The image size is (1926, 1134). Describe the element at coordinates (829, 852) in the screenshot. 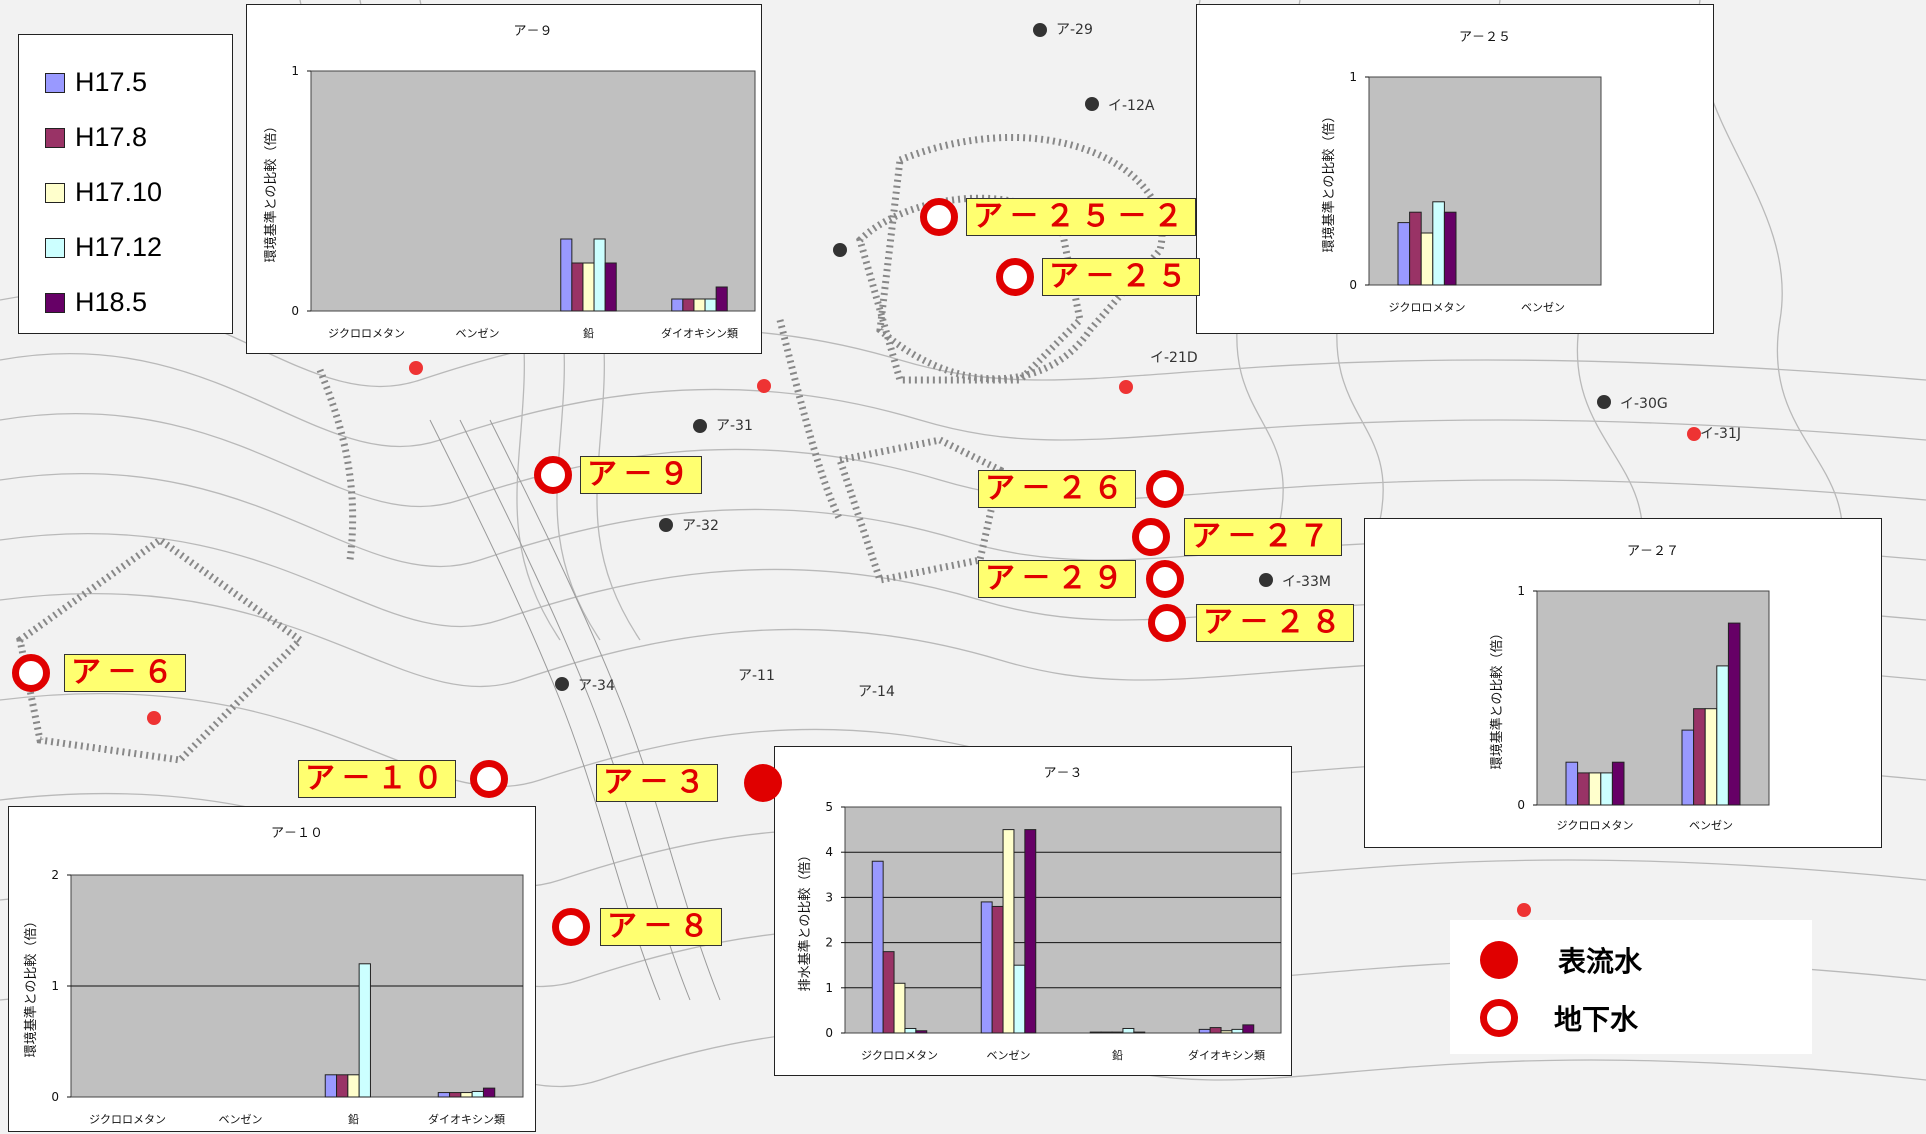

I see `y-tick-label: 4` at that location.